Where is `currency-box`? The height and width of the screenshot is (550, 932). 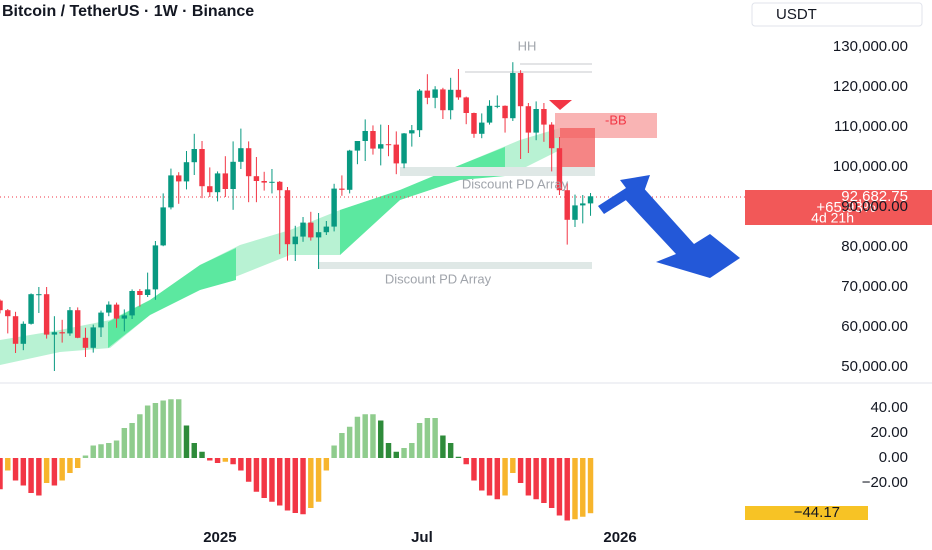
currency-box is located at coordinates (837, 14).